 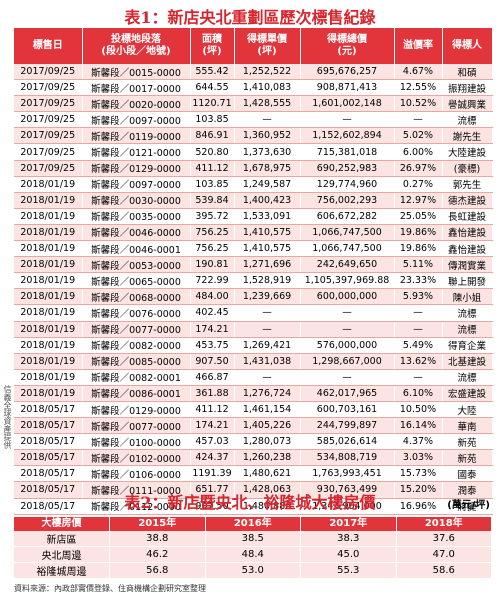 What do you see at coordinates (418, 361) in the screenshot?
I see `cell: 13.62%` at bounding box center [418, 361].